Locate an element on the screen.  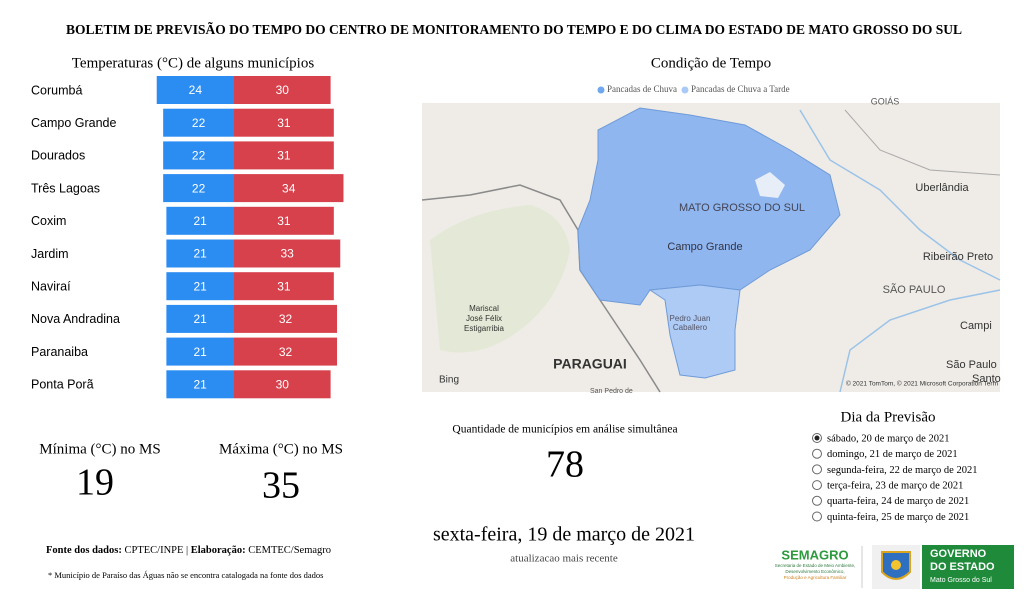
logo-text: Desenvolvimento Econômico, is located at coordinates (814, 571).